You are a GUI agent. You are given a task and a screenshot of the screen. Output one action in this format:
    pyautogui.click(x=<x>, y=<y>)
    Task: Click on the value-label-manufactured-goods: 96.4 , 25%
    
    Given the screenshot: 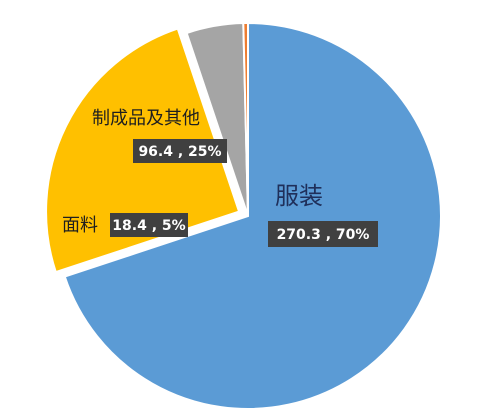 What is the action you would take?
    pyautogui.click(x=179, y=152)
    